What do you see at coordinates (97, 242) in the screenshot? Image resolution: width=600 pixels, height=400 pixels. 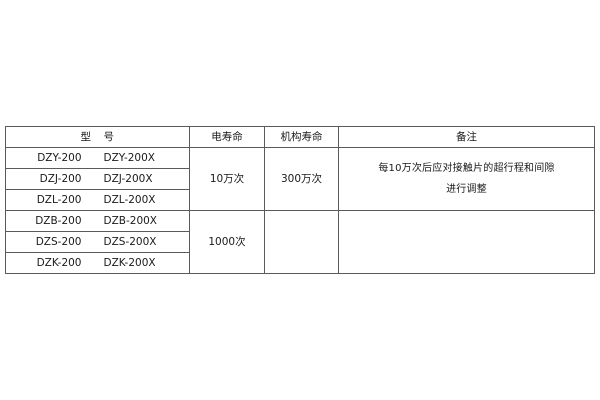 I see `cell-model-dzs: DZS-200 DZS-200X` at bounding box center [97, 242].